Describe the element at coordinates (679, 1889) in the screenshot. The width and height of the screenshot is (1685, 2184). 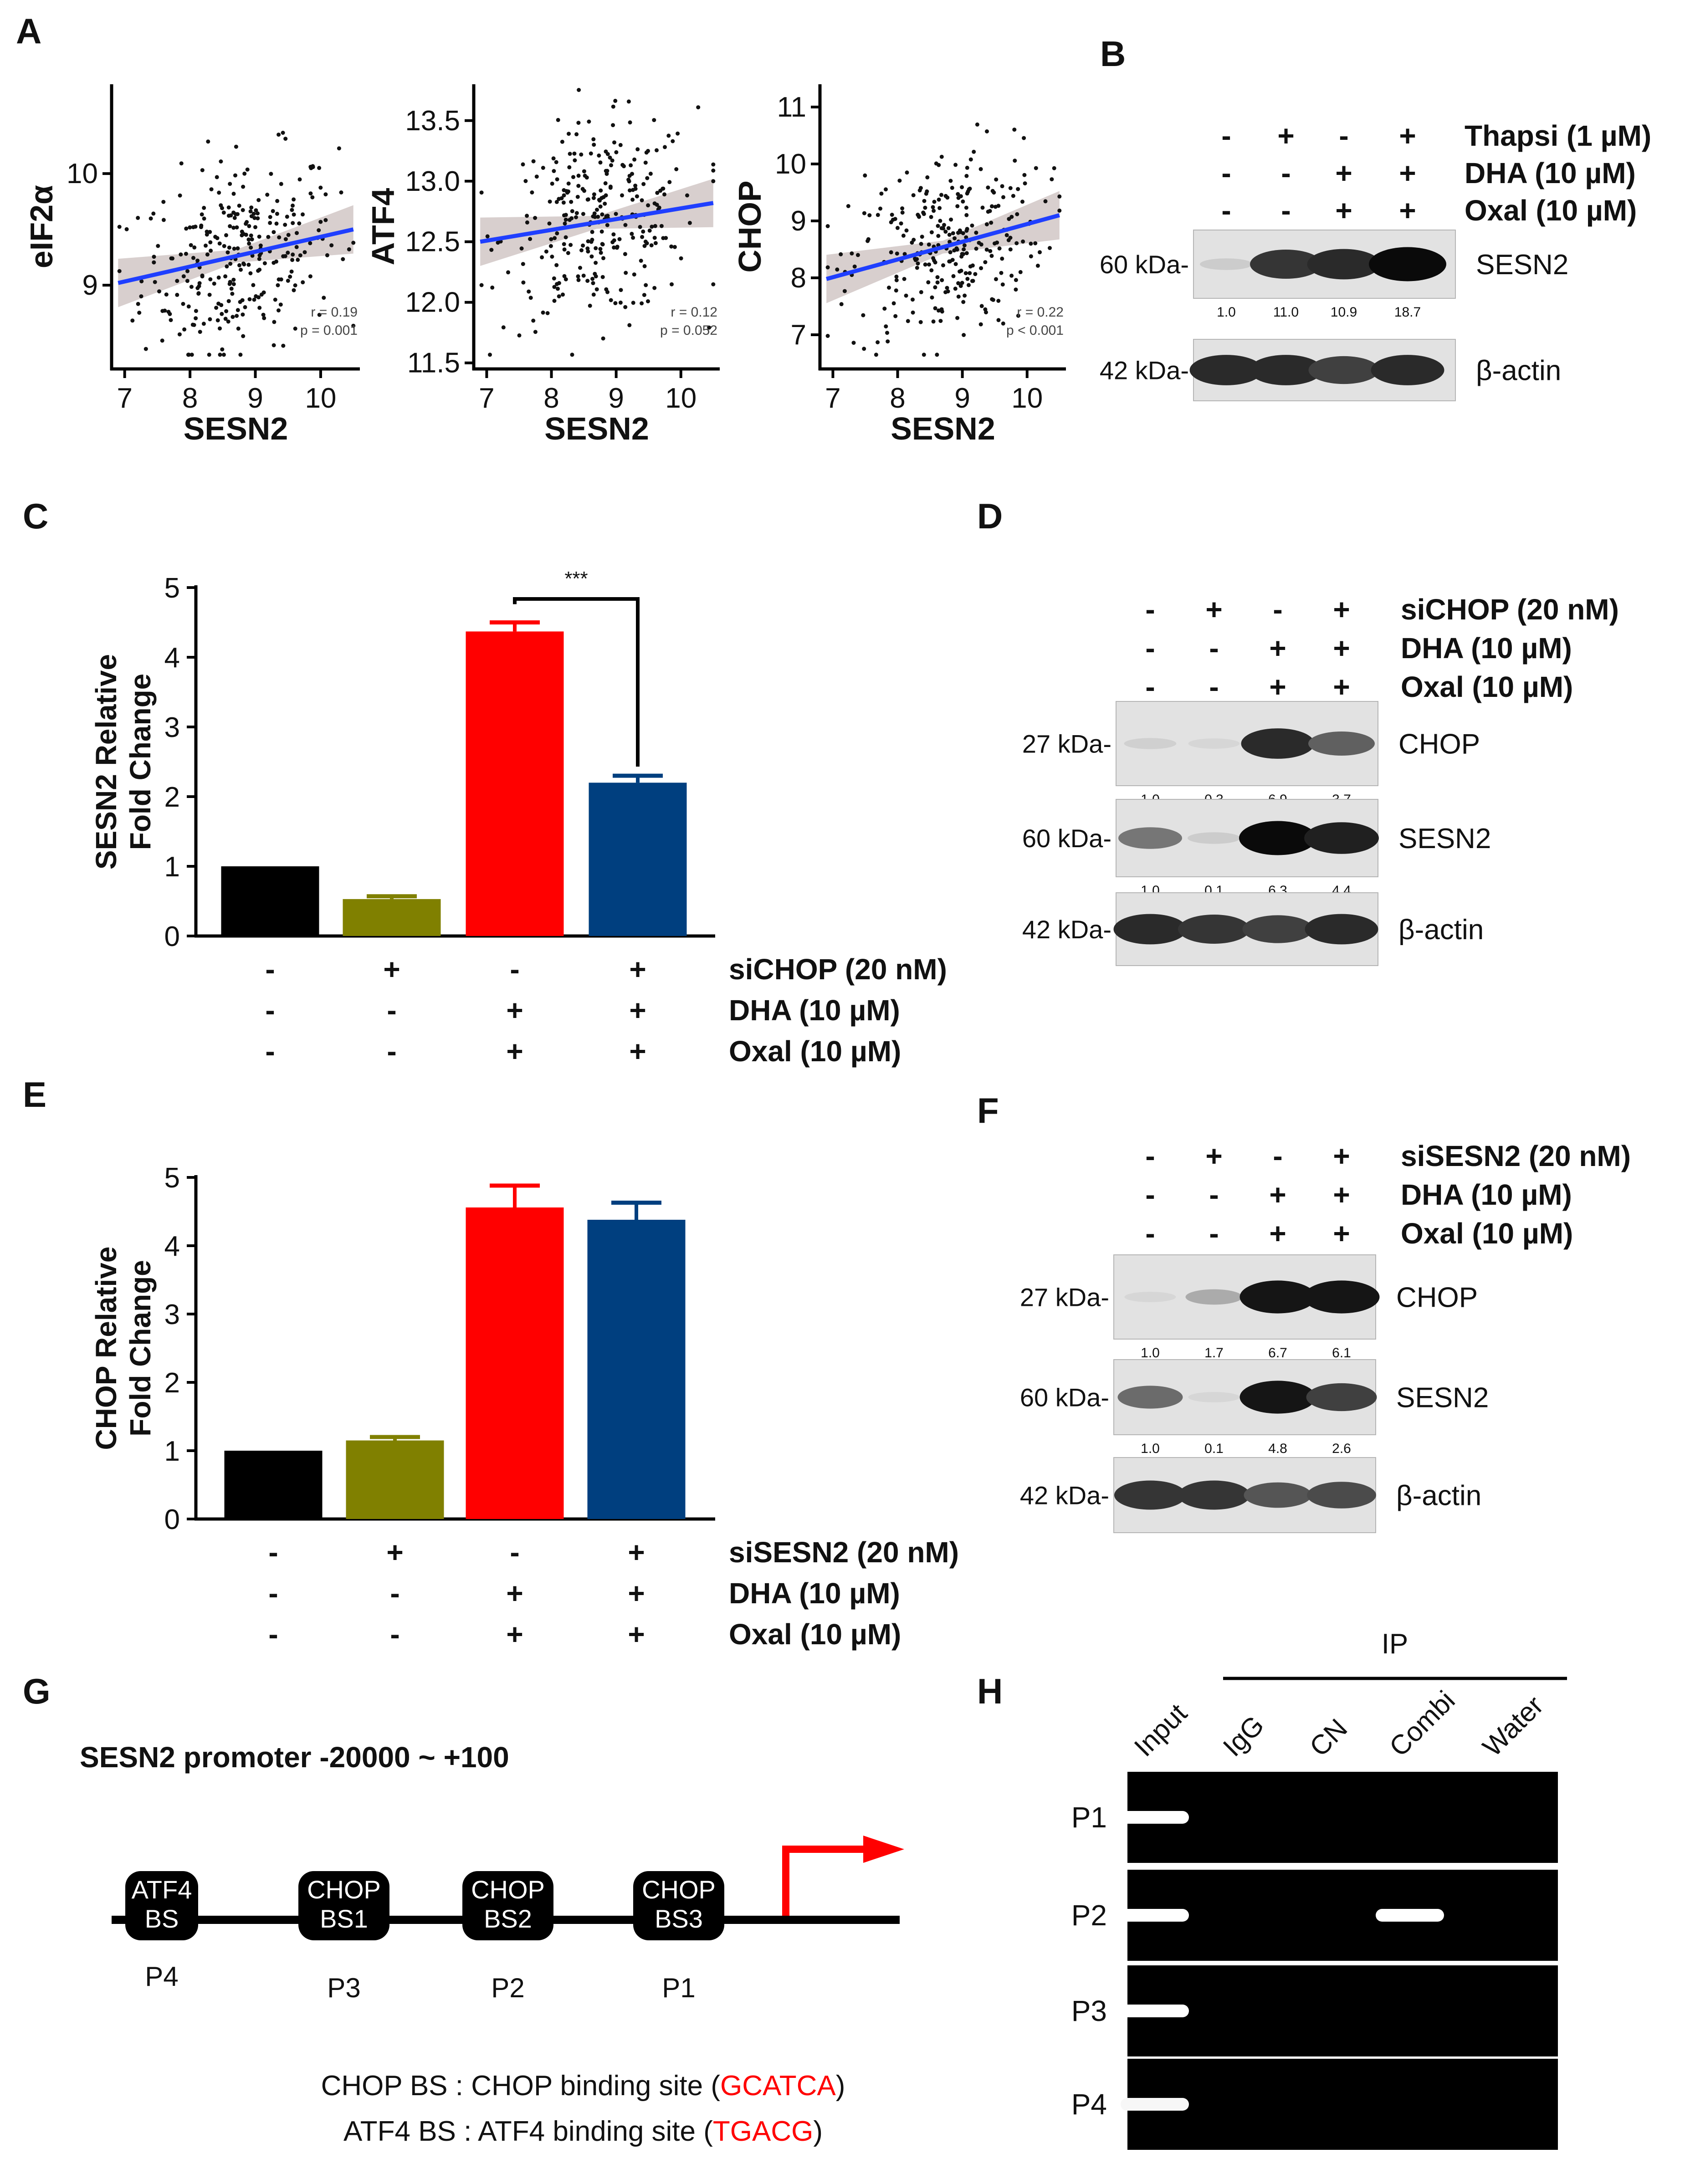
I see `site-label-line1: CHOP` at that location.